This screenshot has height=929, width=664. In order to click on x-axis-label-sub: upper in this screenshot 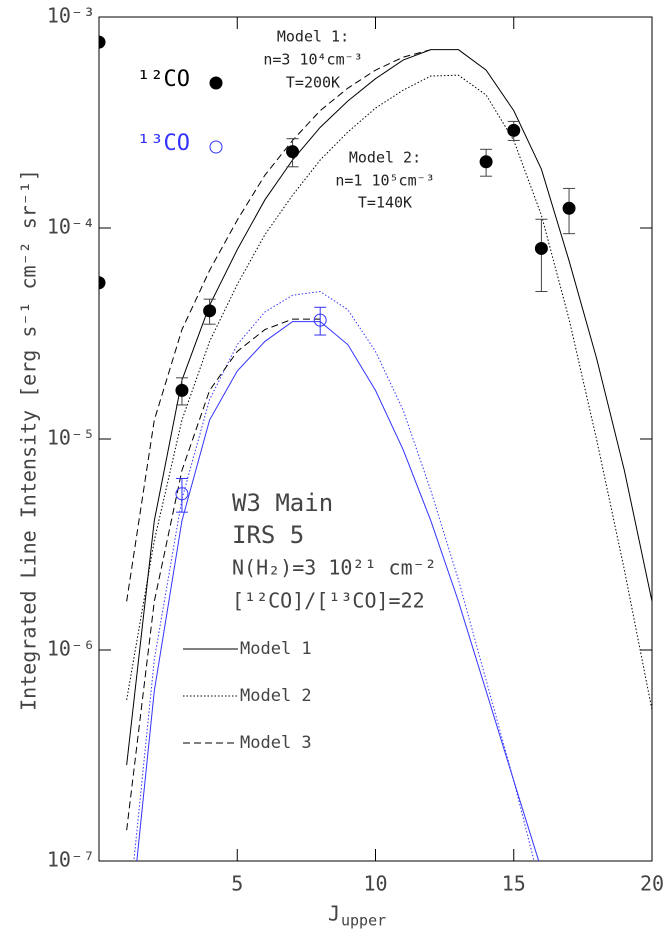, I will do `click(363, 920)`.